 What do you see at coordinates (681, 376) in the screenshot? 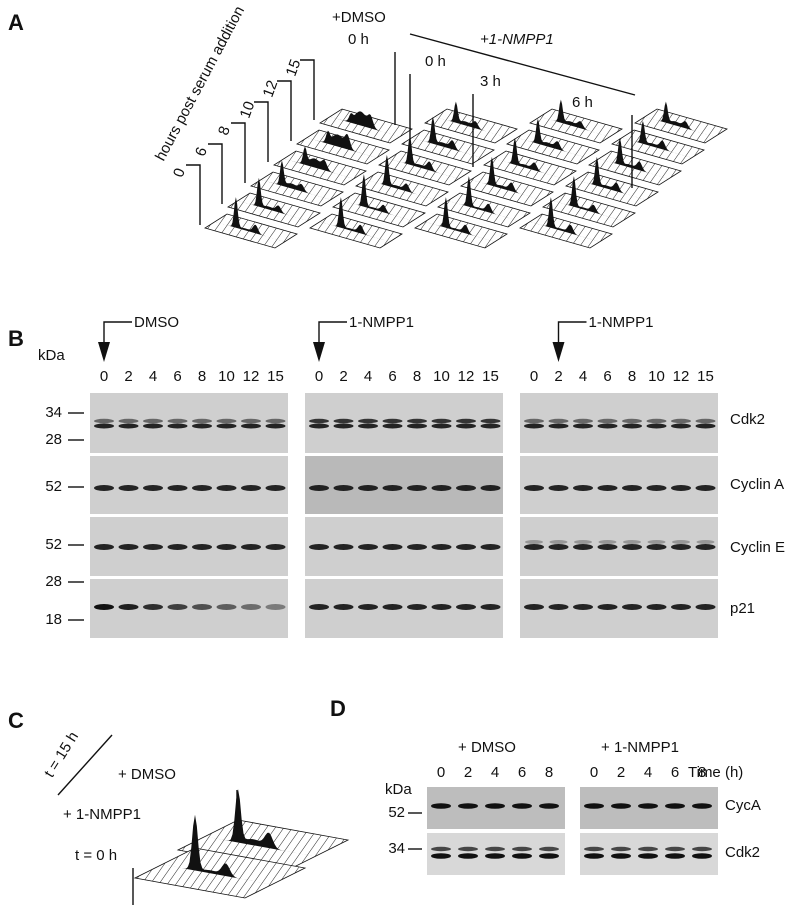
I see `lane-label: 12` at bounding box center [681, 376].